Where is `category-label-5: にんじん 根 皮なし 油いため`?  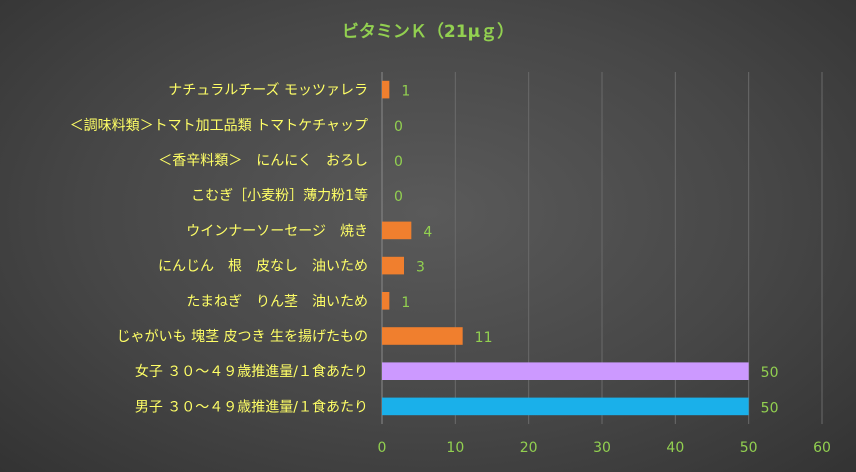
category-label-5: にんじん 根 皮なし 油いため is located at coordinates (263, 267).